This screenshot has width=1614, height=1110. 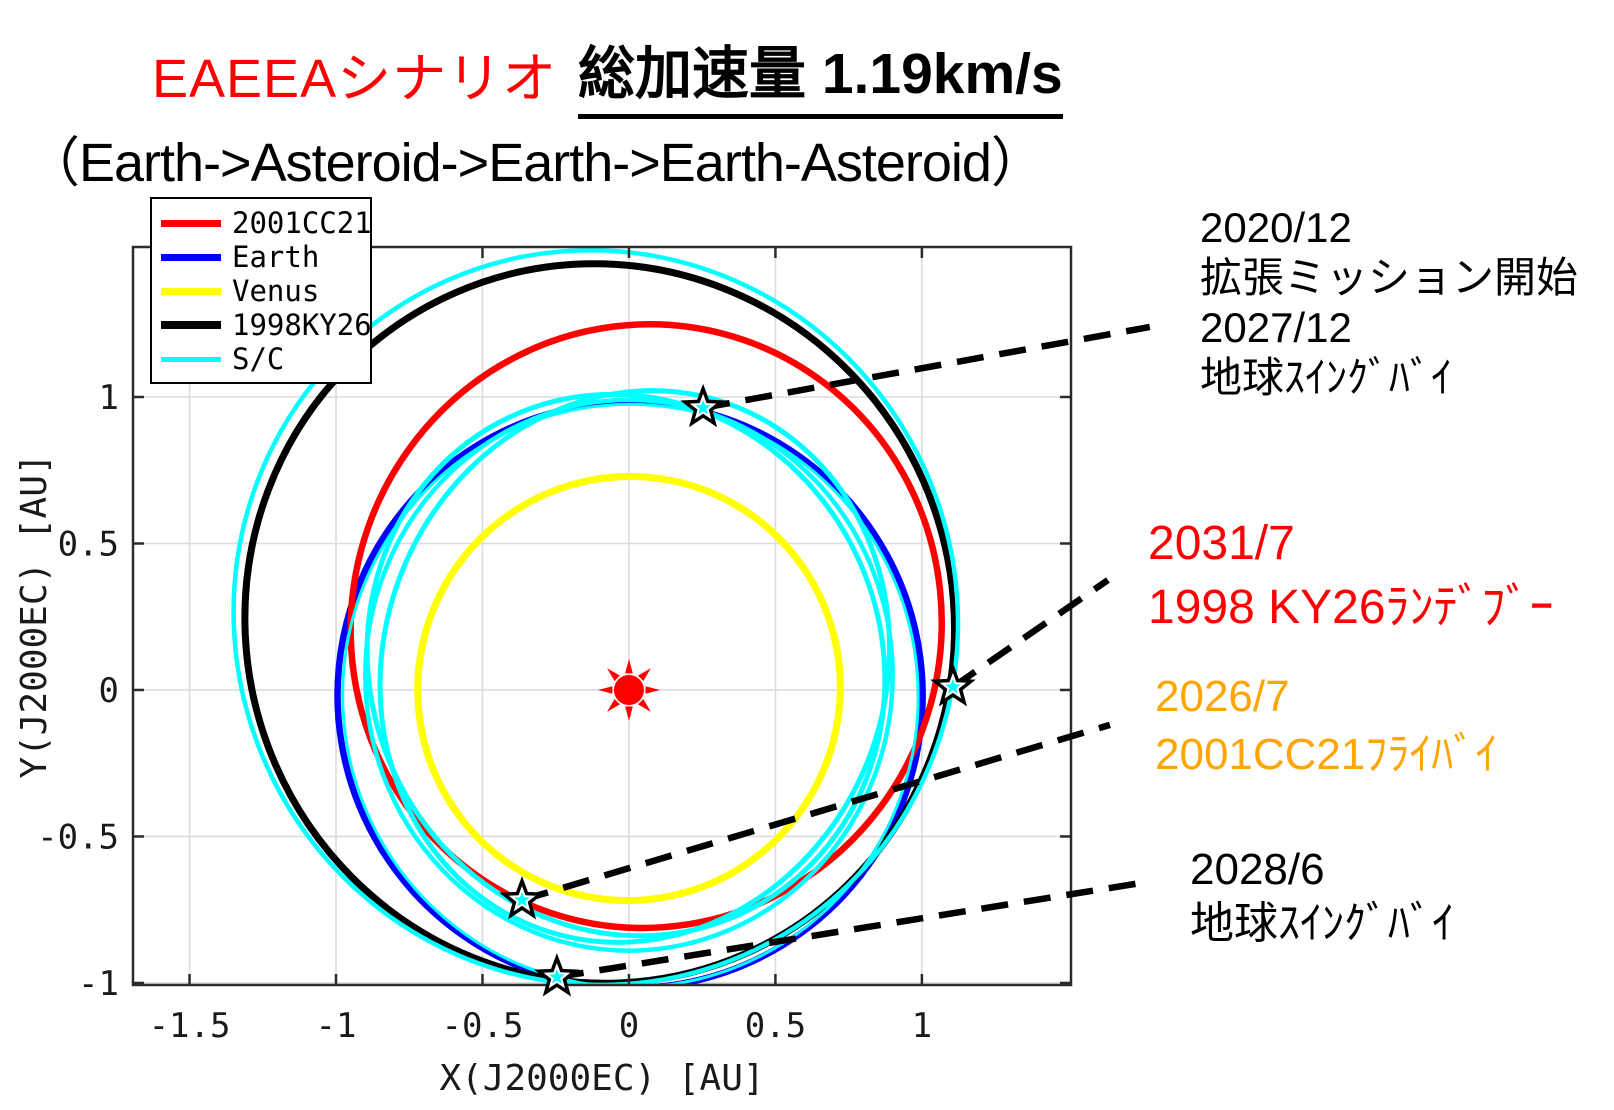 What do you see at coordinates (1222, 696) in the screenshot?
I see `annotation-line: 2026/7` at bounding box center [1222, 696].